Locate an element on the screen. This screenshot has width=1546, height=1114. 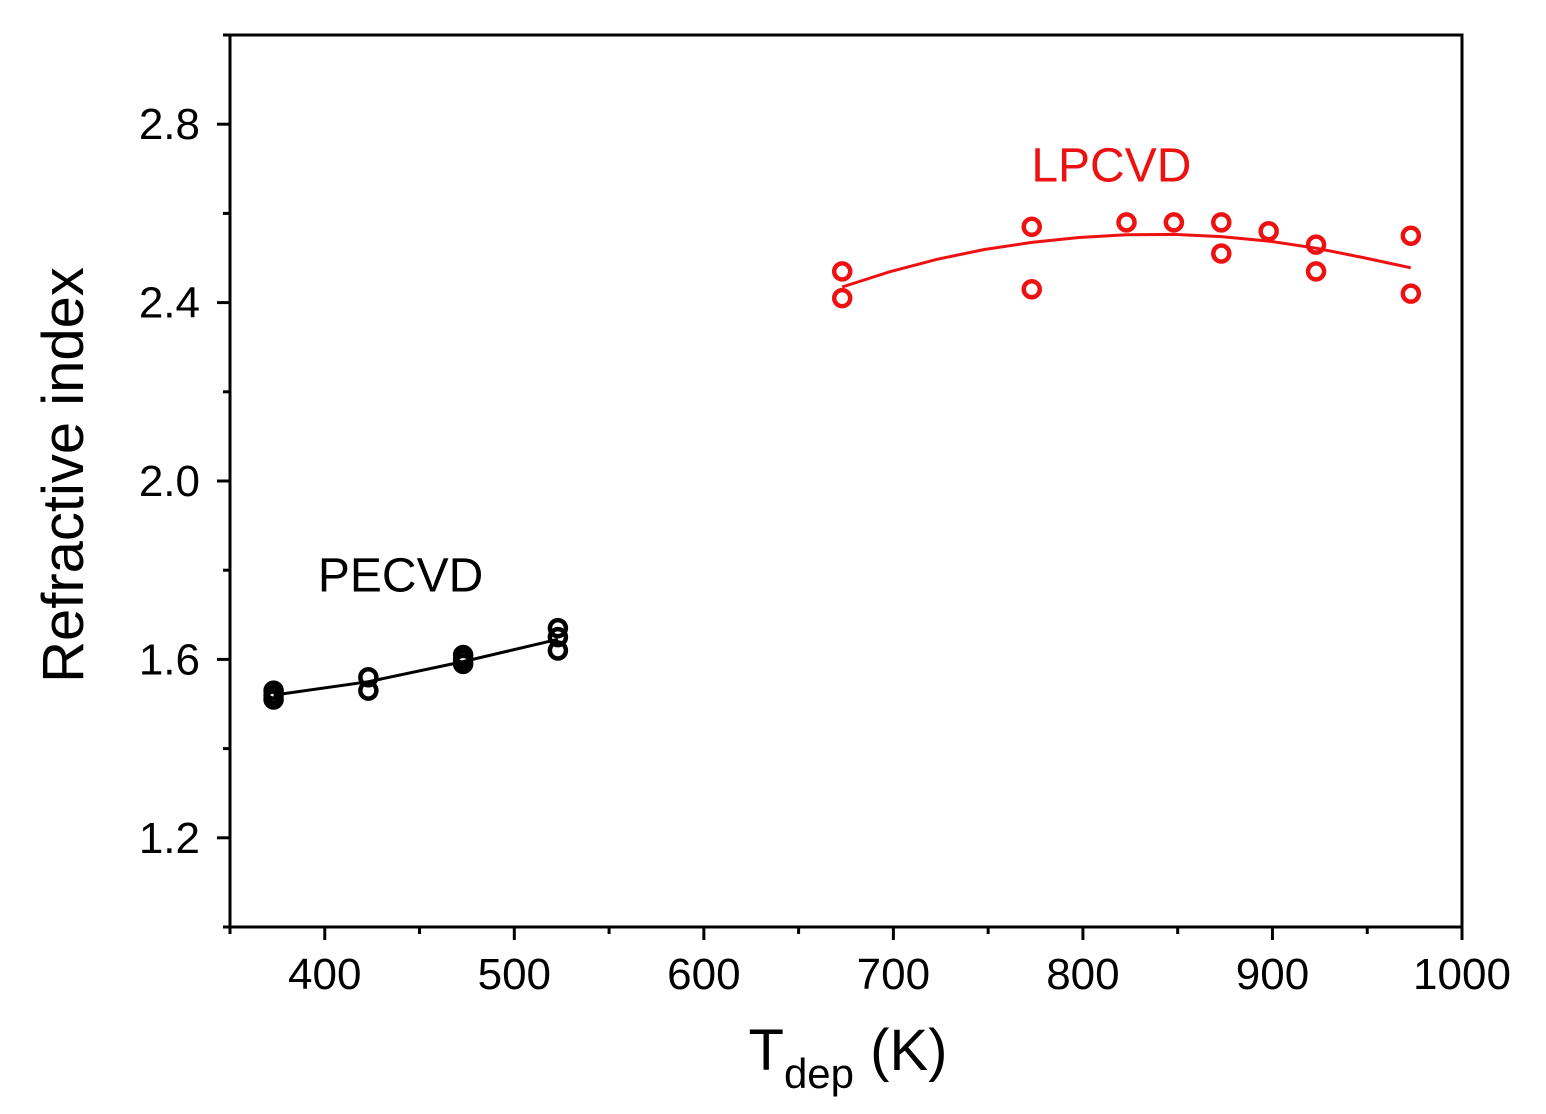
y-tick-label: 2.4 is located at coordinates (169, 303).